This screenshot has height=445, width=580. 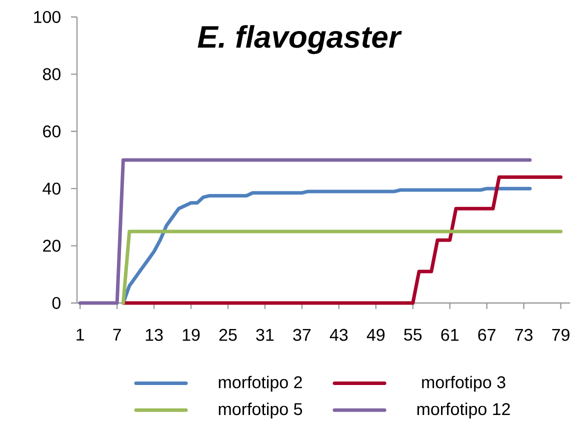 What do you see at coordinates (260, 410) in the screenshot?
I see `legend-label: morfotipo 5` at bounding box center [260, 410].